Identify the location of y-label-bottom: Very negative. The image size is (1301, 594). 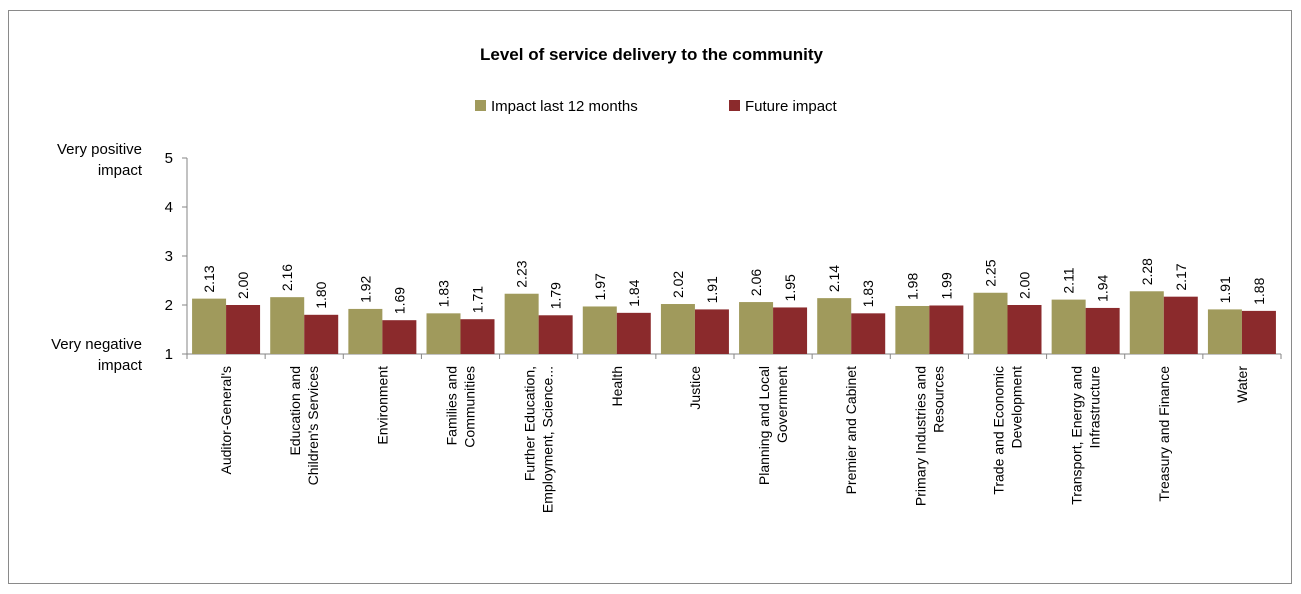
(96, 344).